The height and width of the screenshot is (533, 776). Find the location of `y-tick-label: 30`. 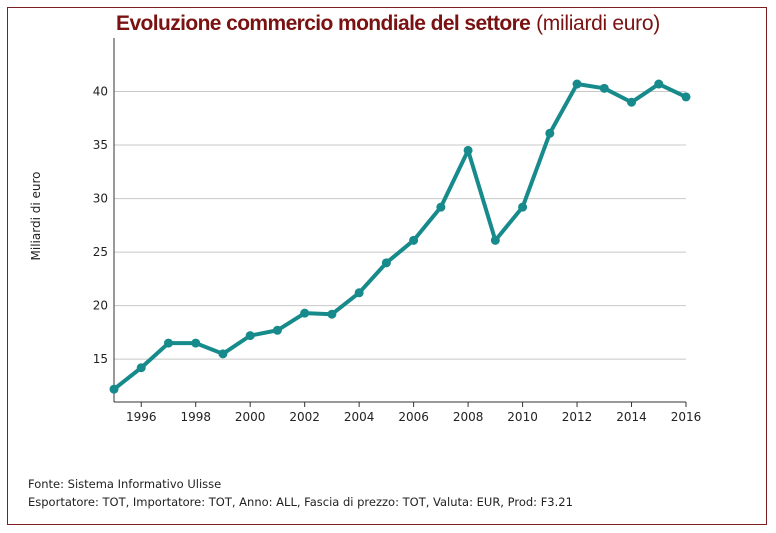

y-tick-label: 30 is located at coordinates (100, 199).